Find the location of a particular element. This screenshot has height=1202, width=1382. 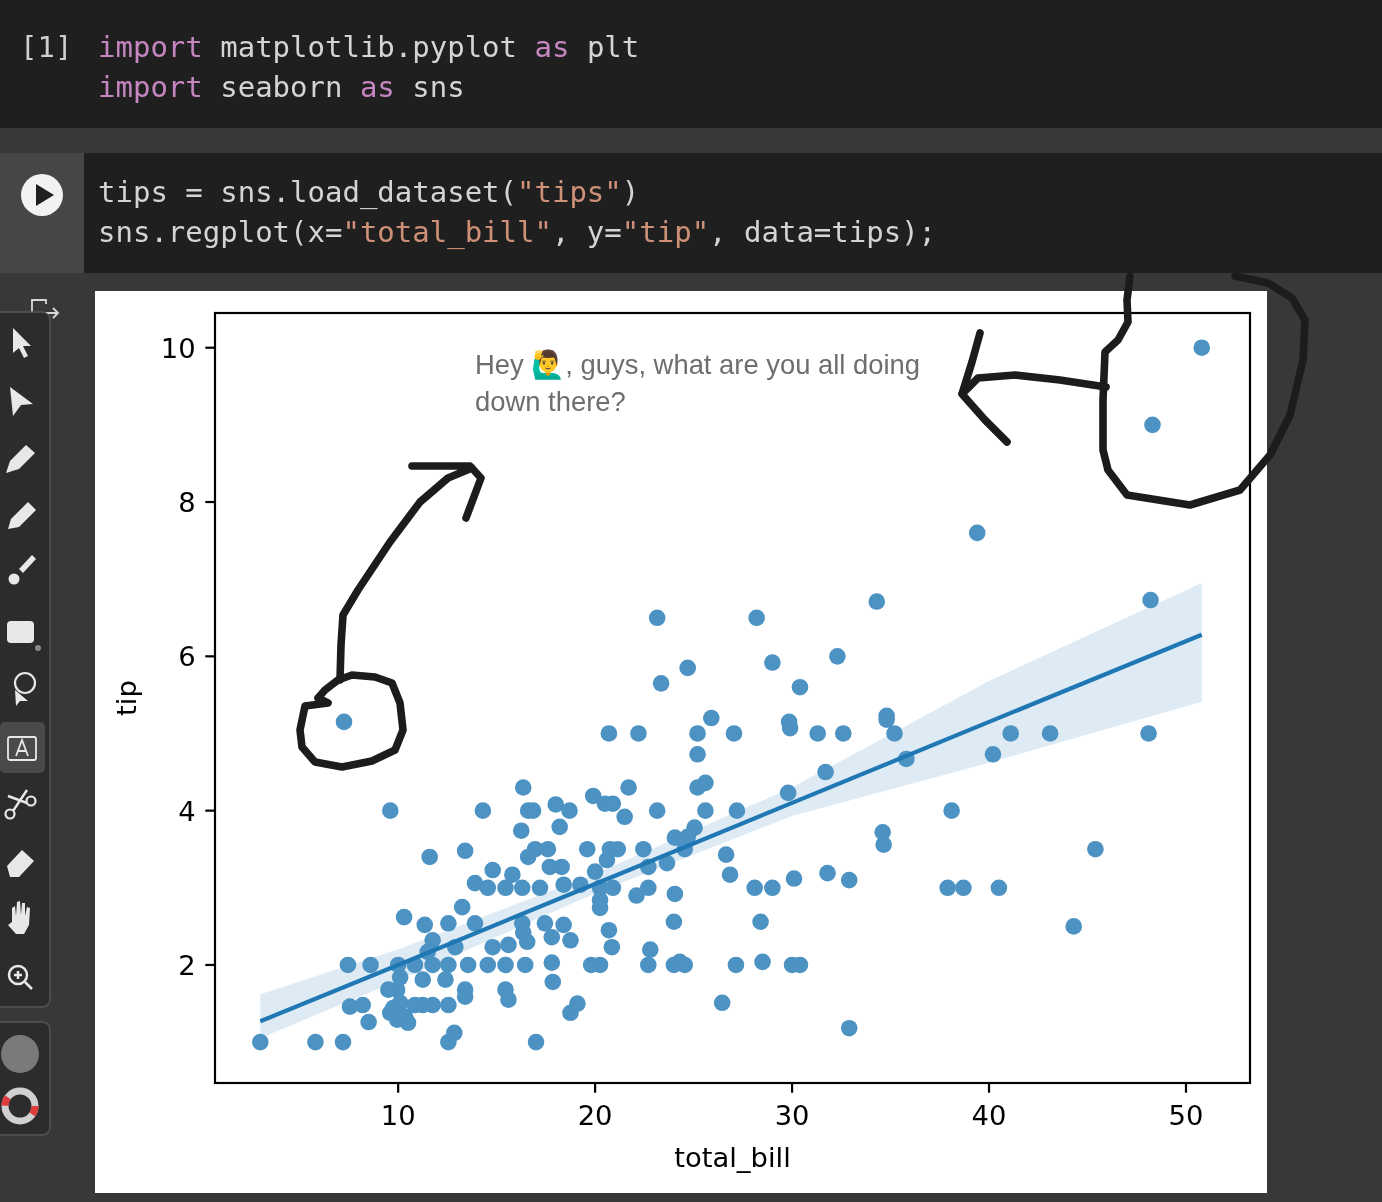

x-axis-title: total_bill is located at coordinates (732, 1157).